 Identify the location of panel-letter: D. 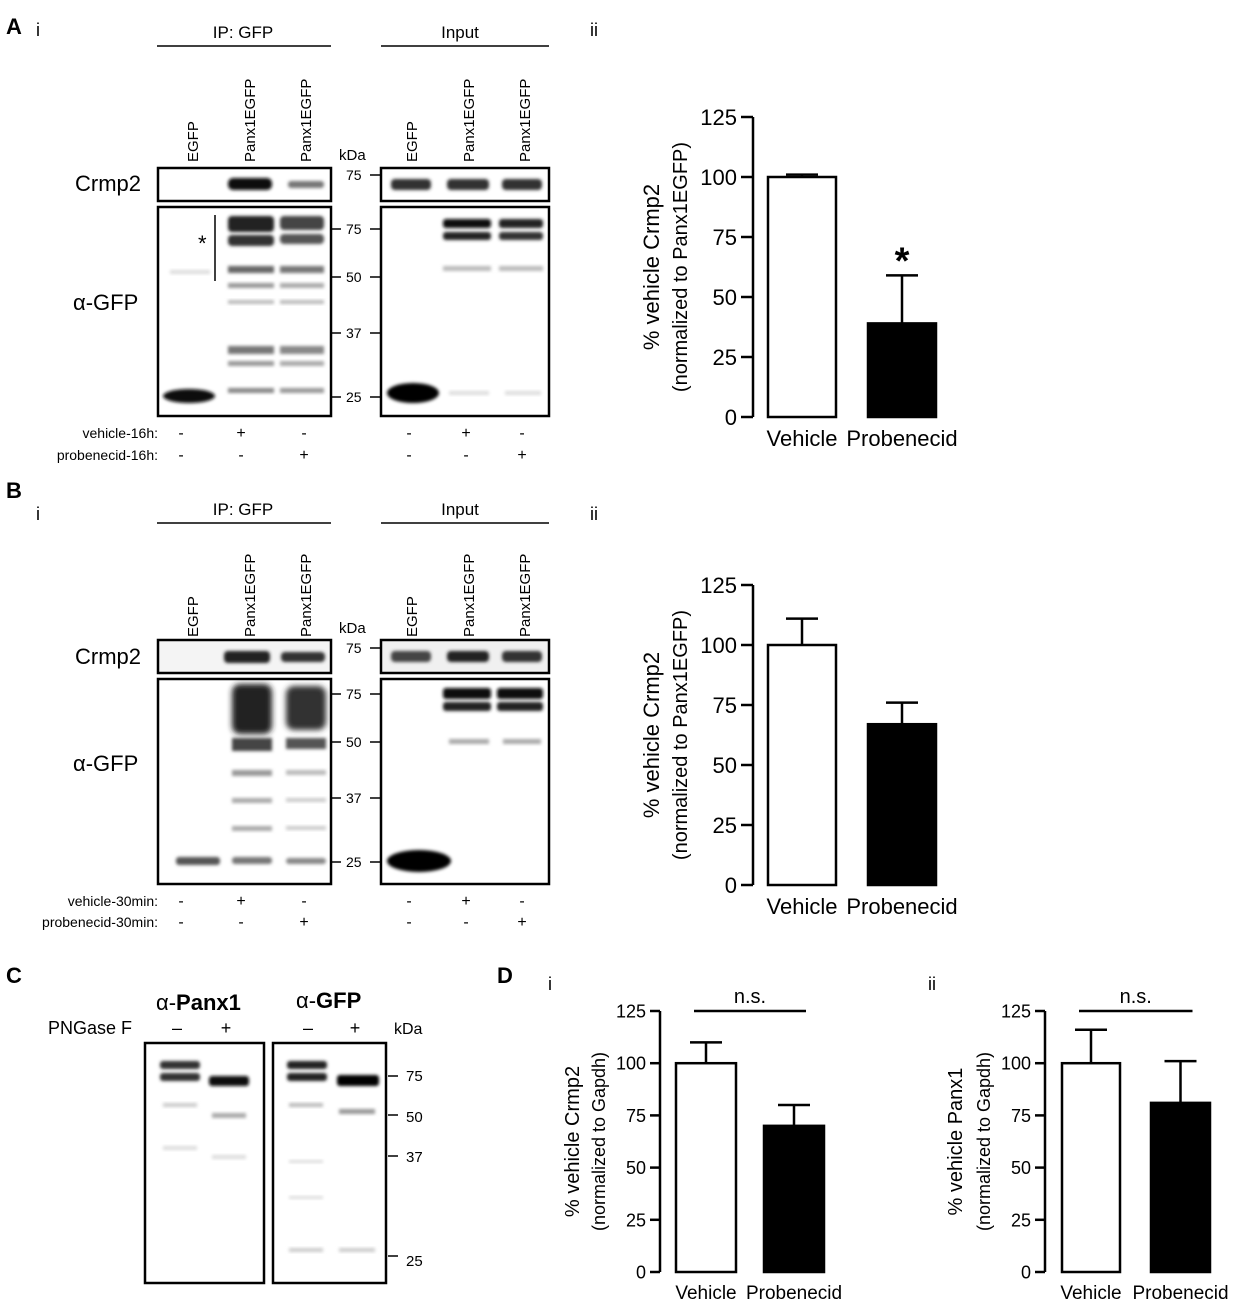
(505, 975).